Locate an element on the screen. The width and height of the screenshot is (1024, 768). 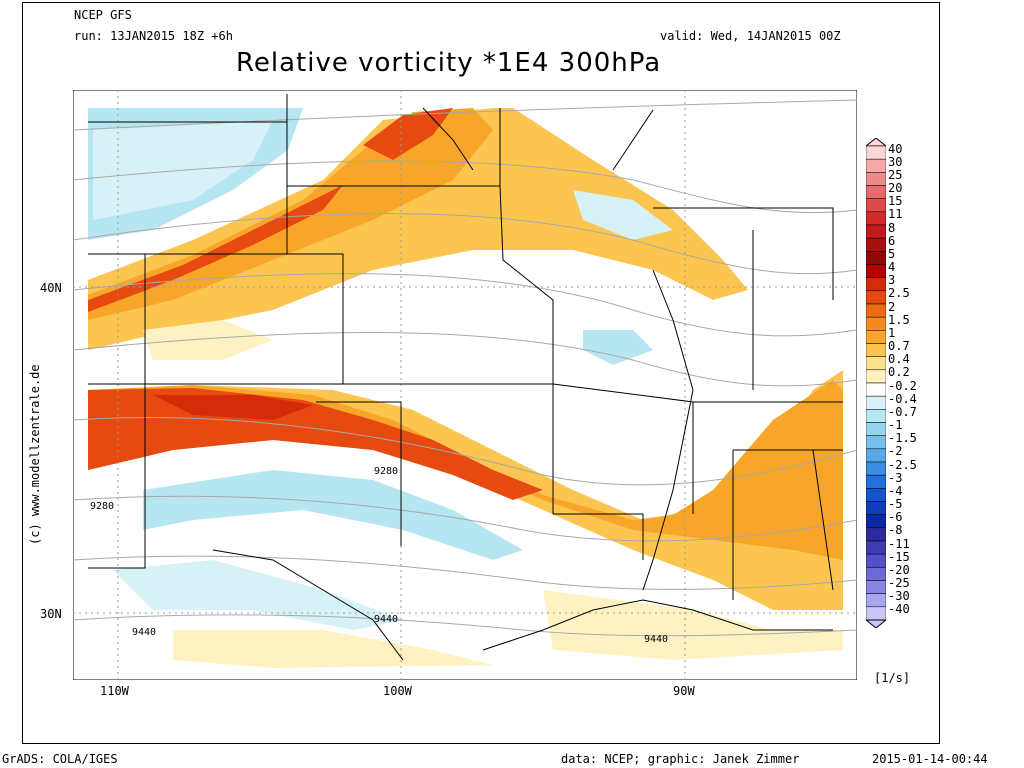
footer-right: 2015-01-14-00:44 is located at coordinates (930, 759).